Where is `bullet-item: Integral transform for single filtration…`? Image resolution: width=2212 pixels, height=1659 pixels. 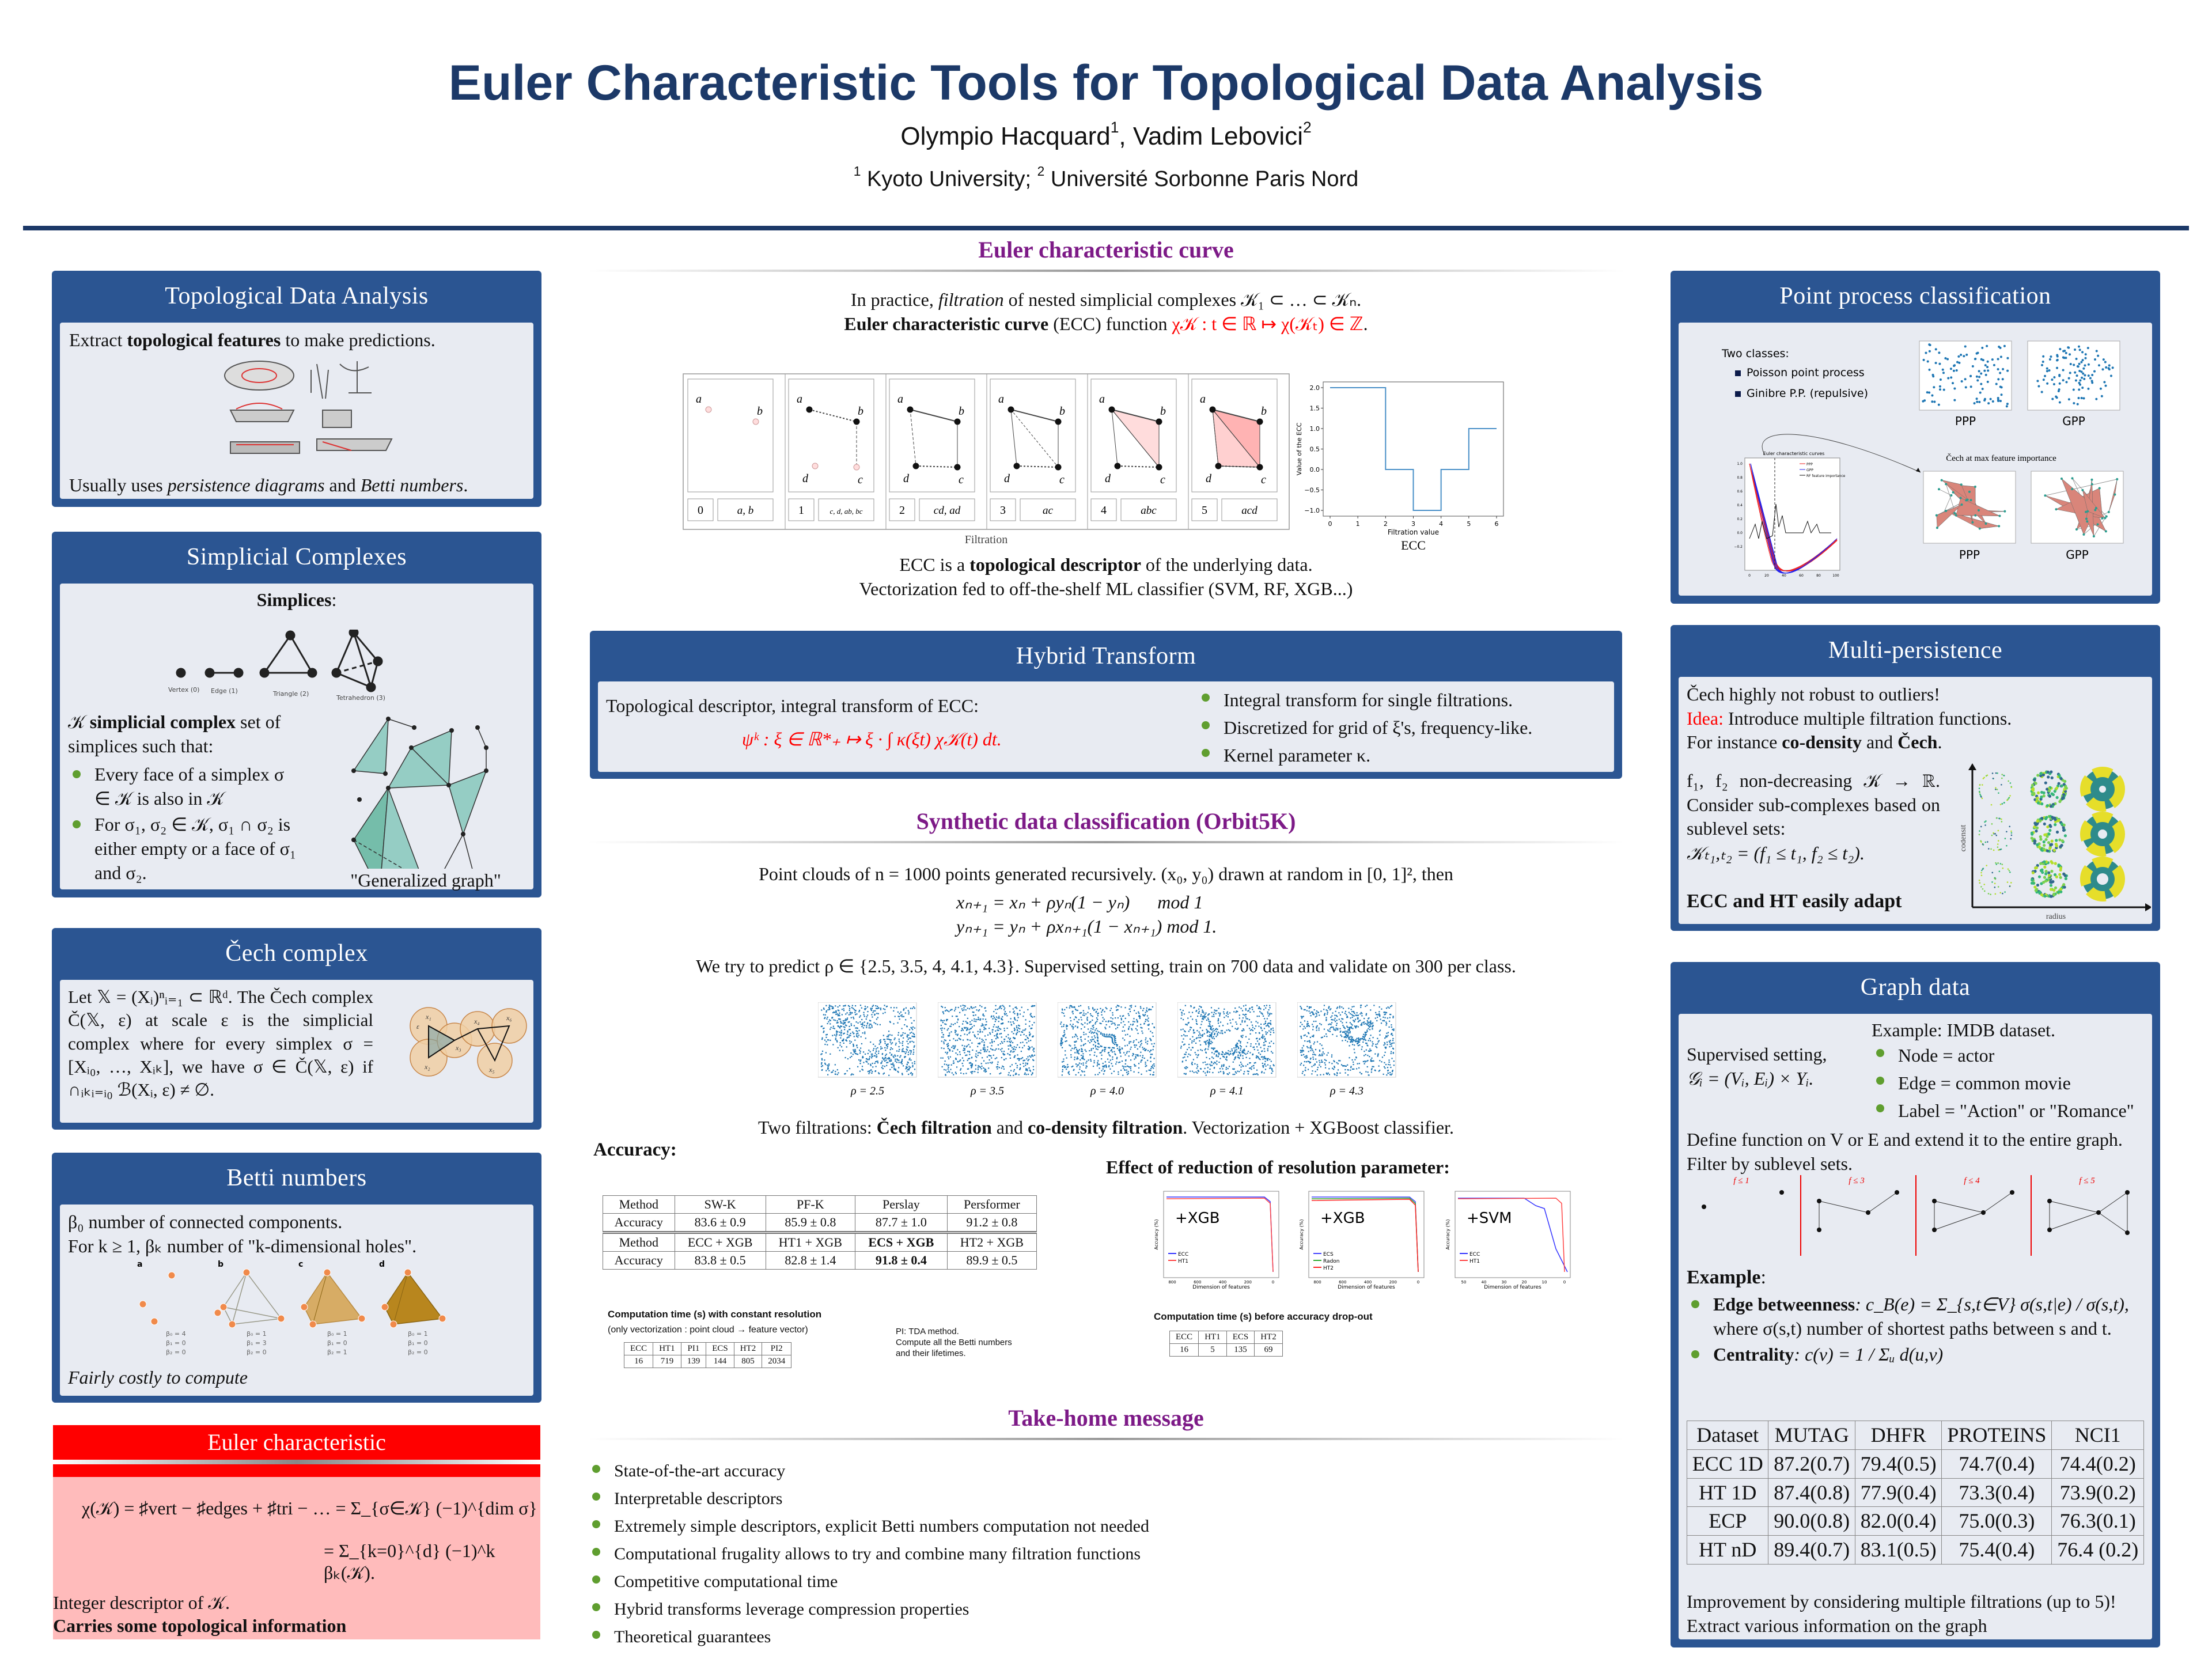 bullet-item: Integral transform for single filtration… is located at coordinates (1364, 700).